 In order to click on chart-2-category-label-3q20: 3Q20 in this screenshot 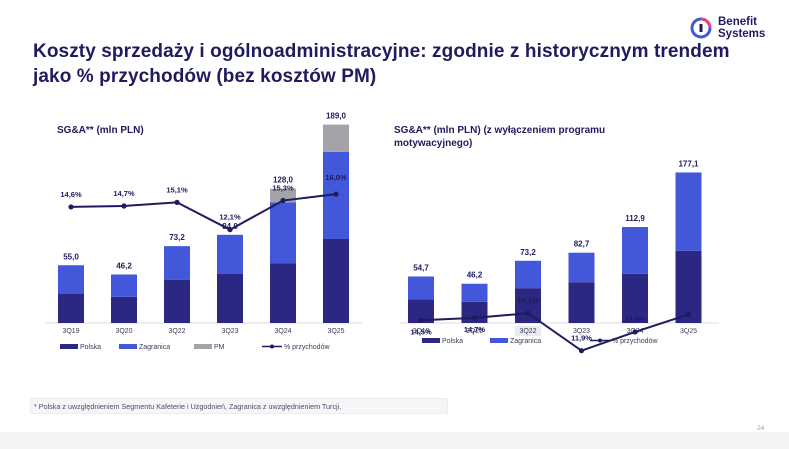, I will do `click(474, 331)`.